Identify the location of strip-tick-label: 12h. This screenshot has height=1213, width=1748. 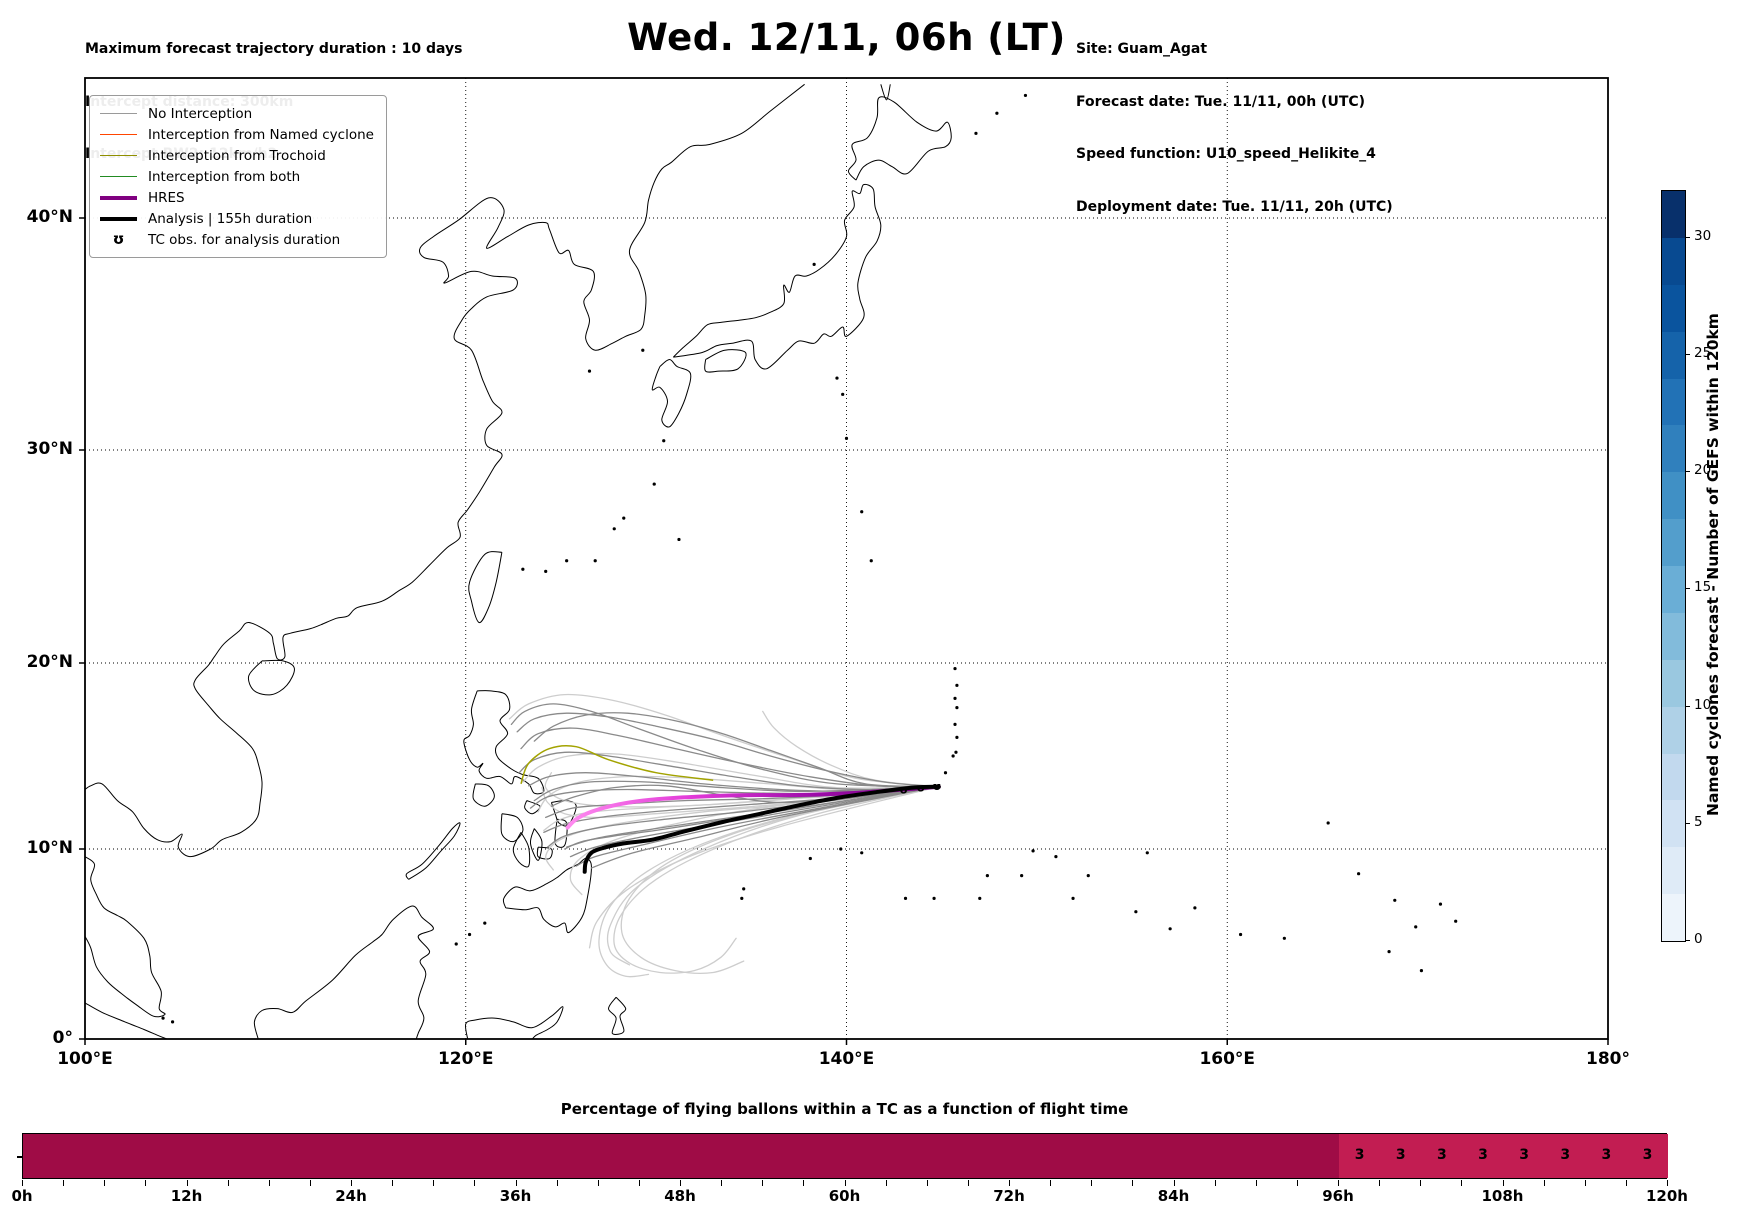
(186, 1196).